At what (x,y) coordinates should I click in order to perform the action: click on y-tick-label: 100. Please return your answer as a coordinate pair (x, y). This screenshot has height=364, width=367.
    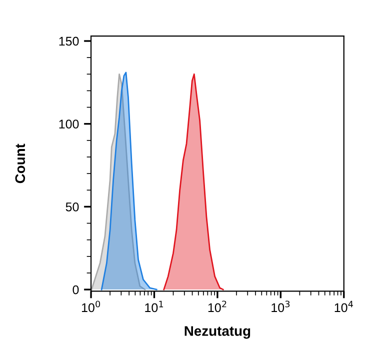
    Looking at the image, I should click on (69, 124).